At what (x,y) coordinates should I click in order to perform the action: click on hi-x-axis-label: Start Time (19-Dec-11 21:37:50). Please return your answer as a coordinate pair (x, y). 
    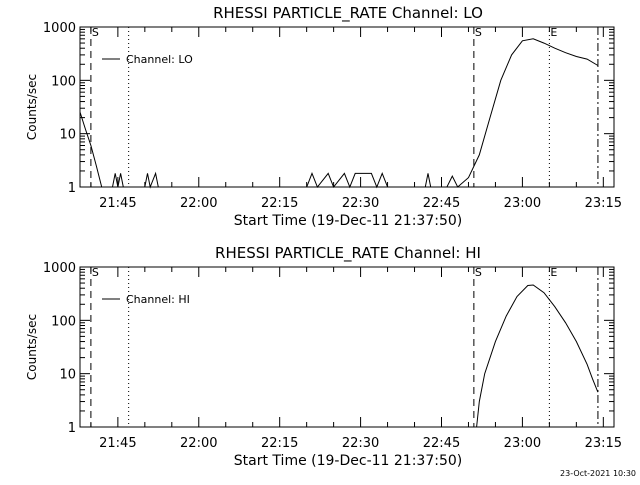
    Looking at the image, I should click on (348, 461).